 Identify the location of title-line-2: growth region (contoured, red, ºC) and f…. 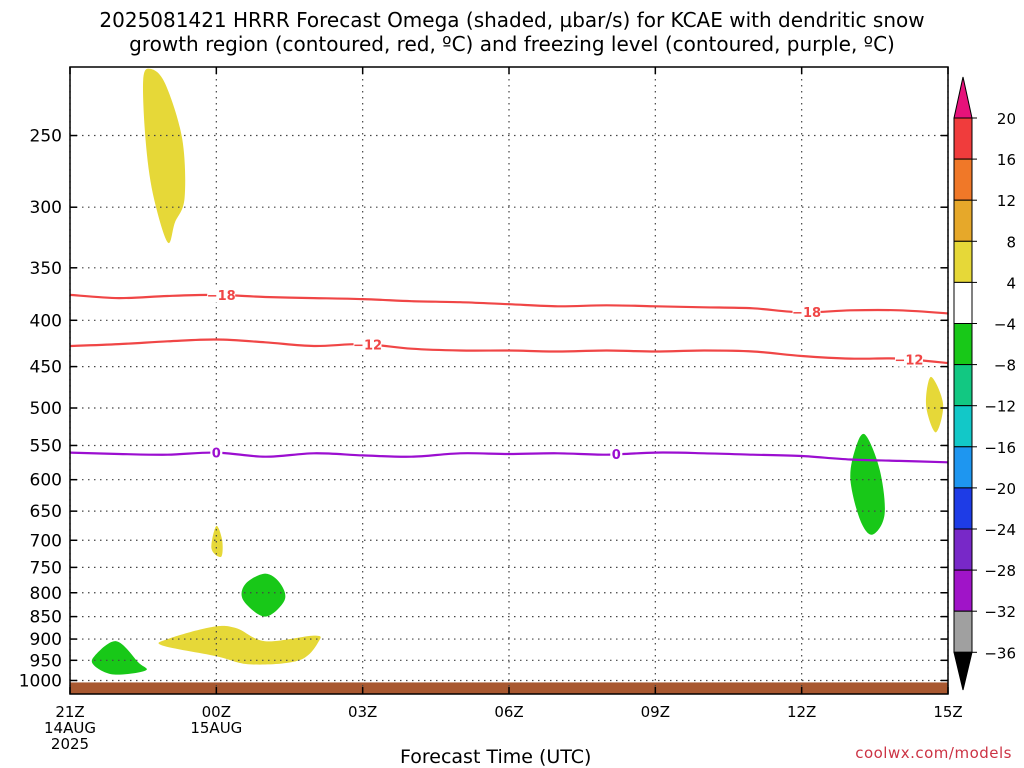
(512, 44).